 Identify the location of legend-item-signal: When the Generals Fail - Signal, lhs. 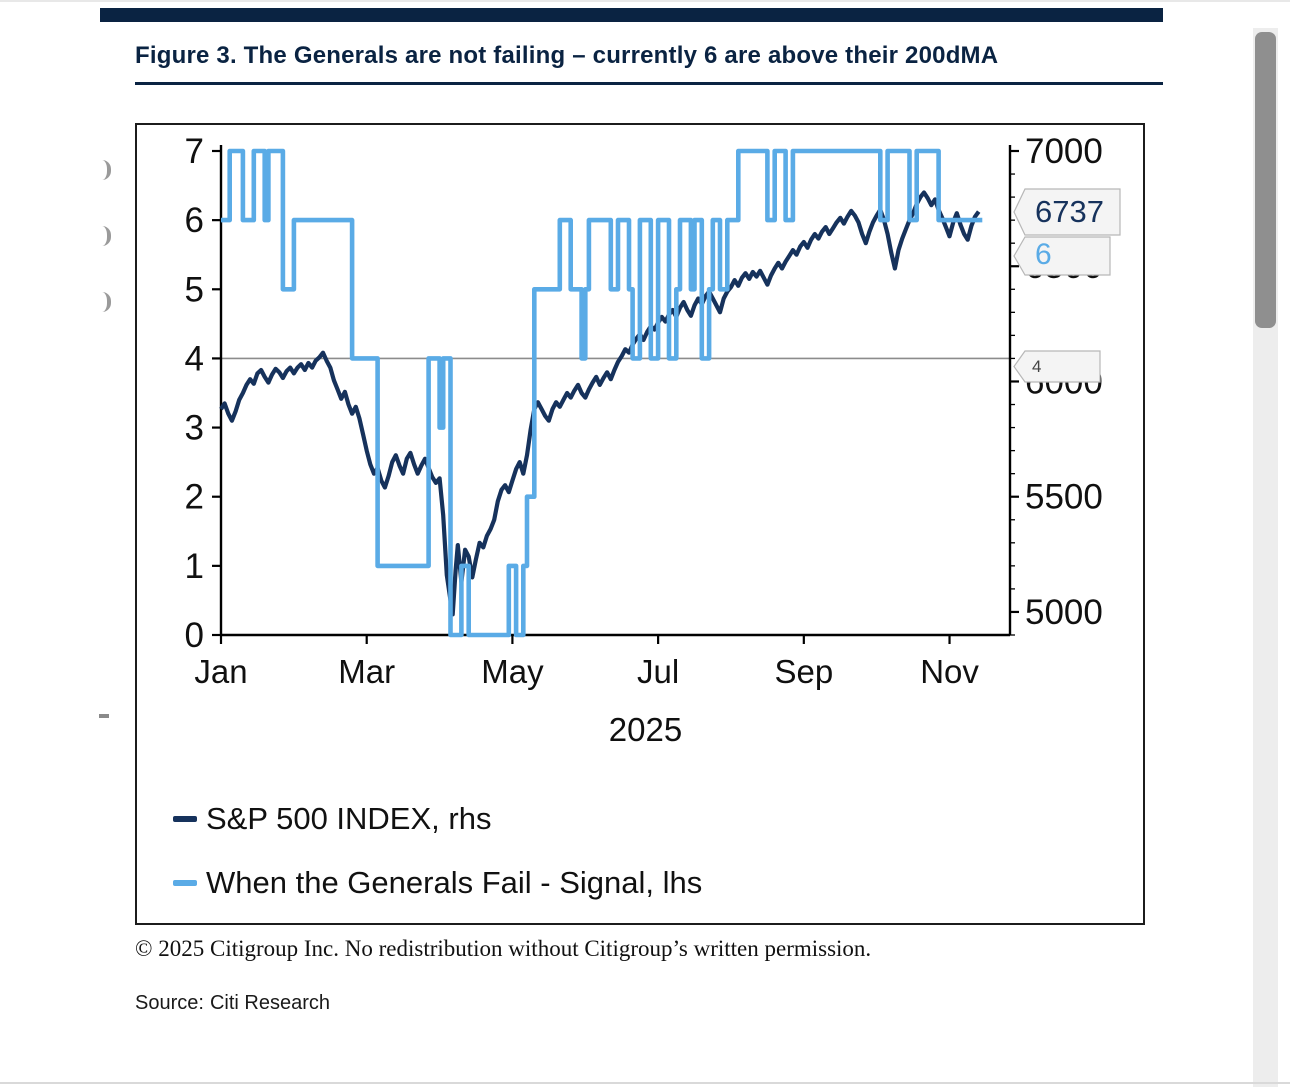
(437, 883).